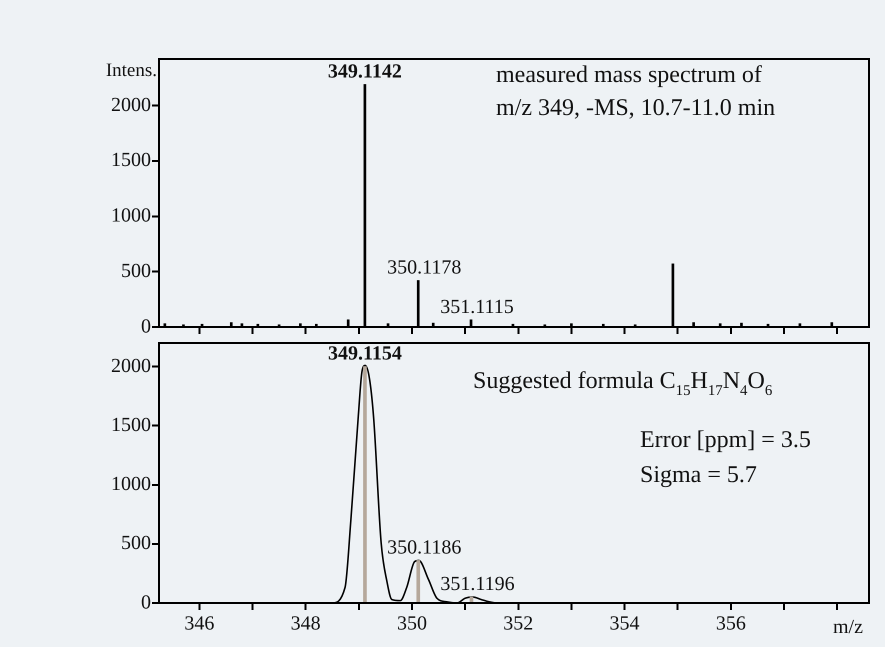 The height and width of the screenshot is (647, 885). What do you see at coordinates (477, 584) in the screenshot?
I see `annotation: 351.1196` at bounding box center [477, 584].